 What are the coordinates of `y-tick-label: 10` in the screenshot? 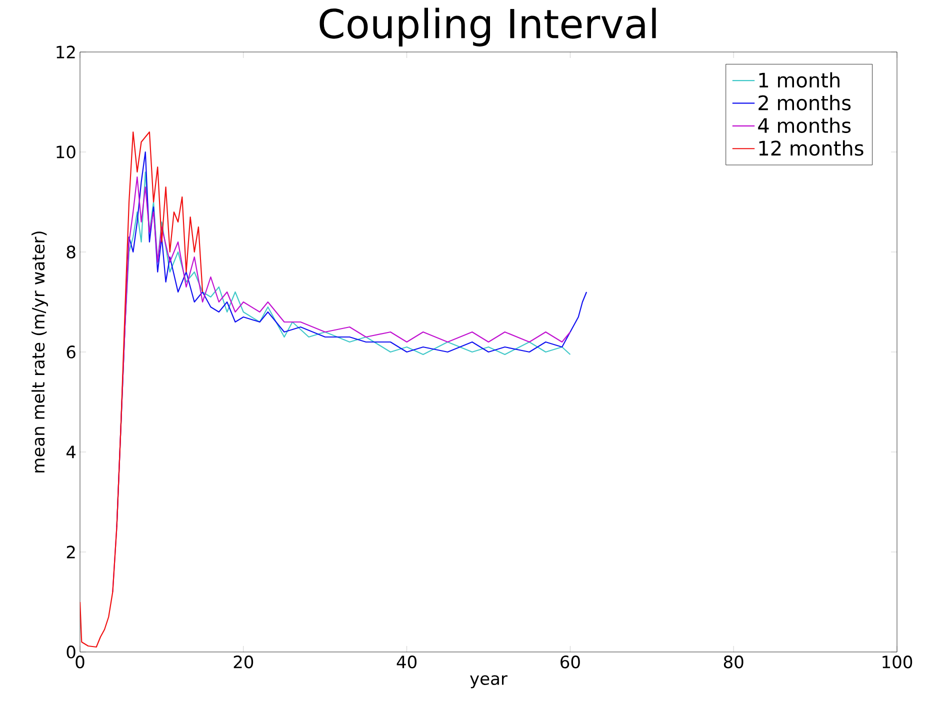 It's located at (66, 152).